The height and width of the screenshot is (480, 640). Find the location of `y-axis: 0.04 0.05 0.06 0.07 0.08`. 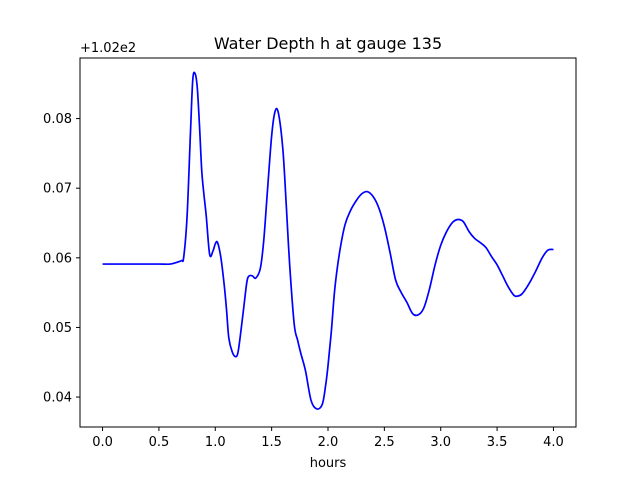

y-axis: 0.04 0.05 0.06 0.07 0.08 is located at coordinates (61, 259).